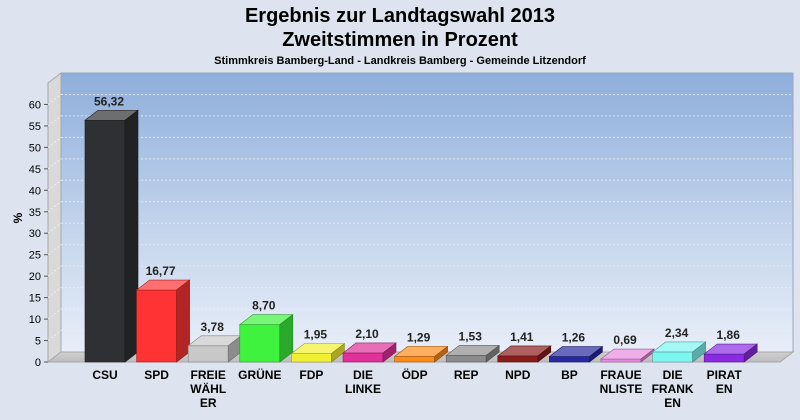  Describe the element at coordinates (574, 338) in the screenshot. I see `data-label: 1,26` at that location.